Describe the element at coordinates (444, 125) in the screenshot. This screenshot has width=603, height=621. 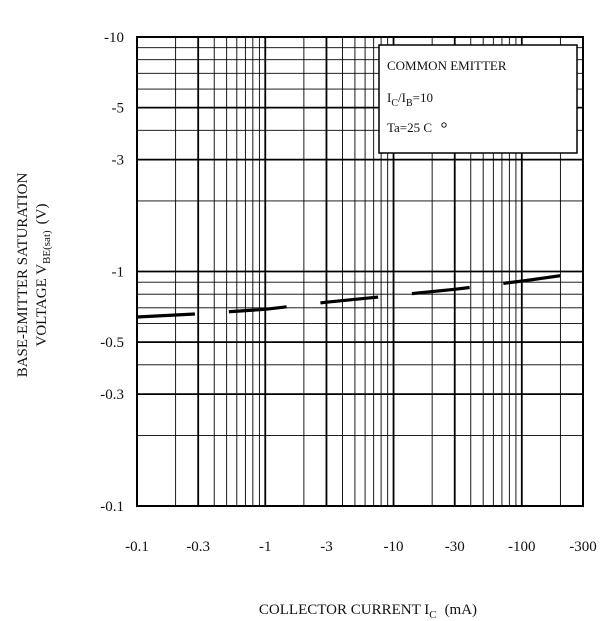
I see `degree-mark` at that location.